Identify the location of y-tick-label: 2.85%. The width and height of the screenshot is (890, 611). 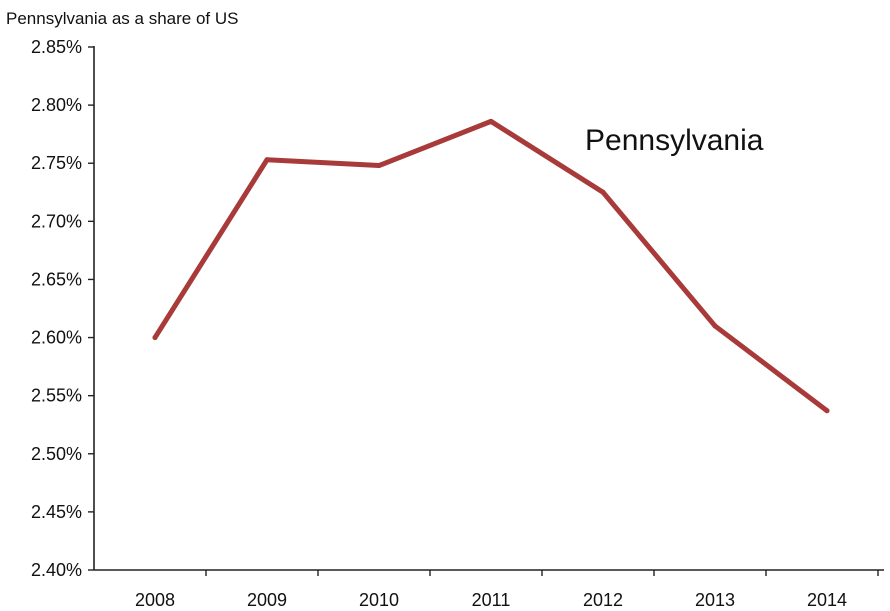
(56, 47).